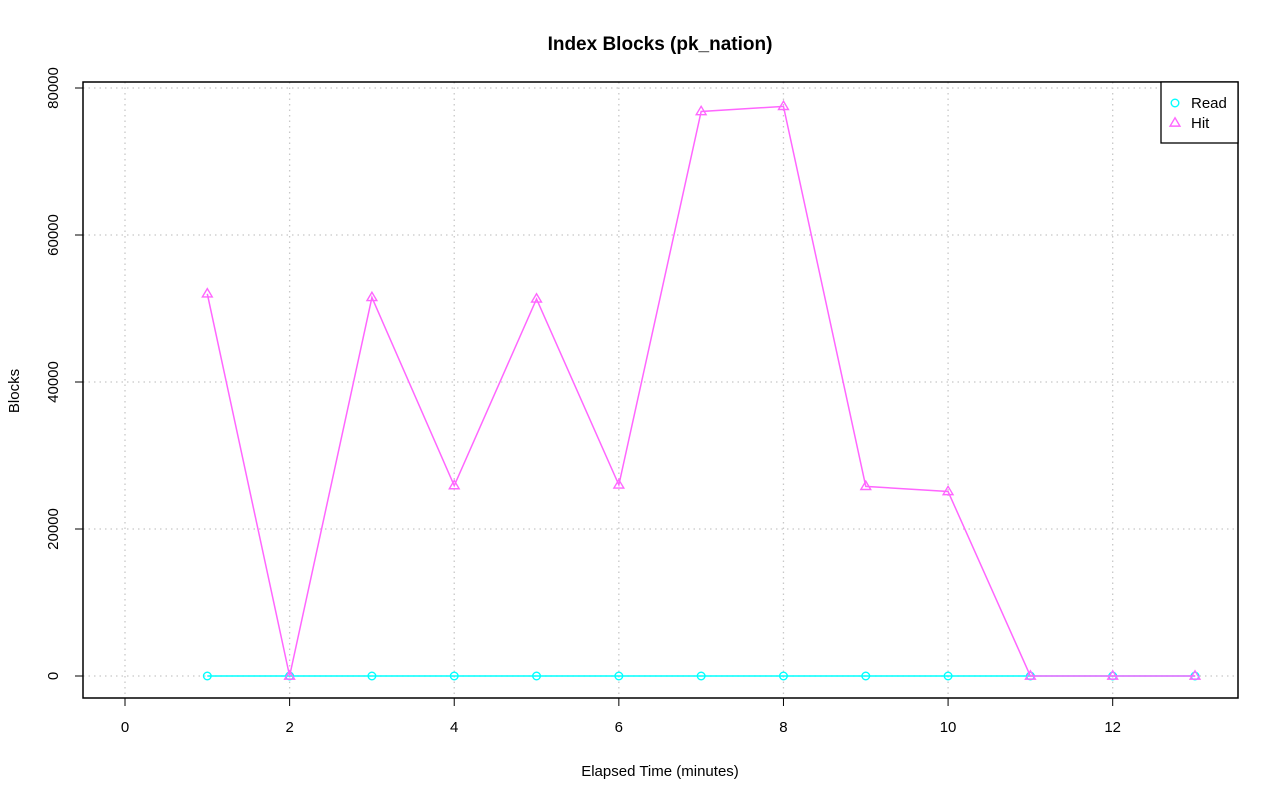  What do you see at coordinates (660, 44) in the screenshot?
I see `chart-title: Index Blocks (pk_nation)` at bounding box center [660, 44].